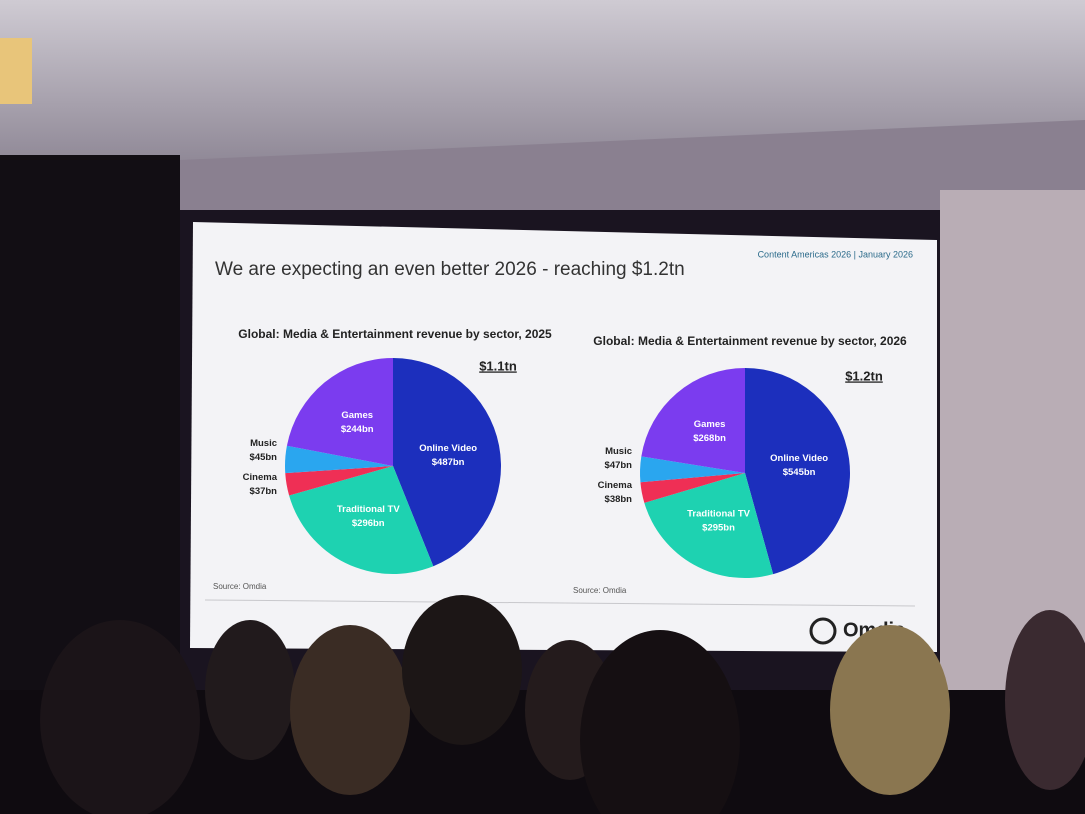 This screenshot has height=814, width=1085. What do you see at coordinates (864, 375) in the screenshot?
I see `total-label: $1.2tn` at bounding box center [864, 375].